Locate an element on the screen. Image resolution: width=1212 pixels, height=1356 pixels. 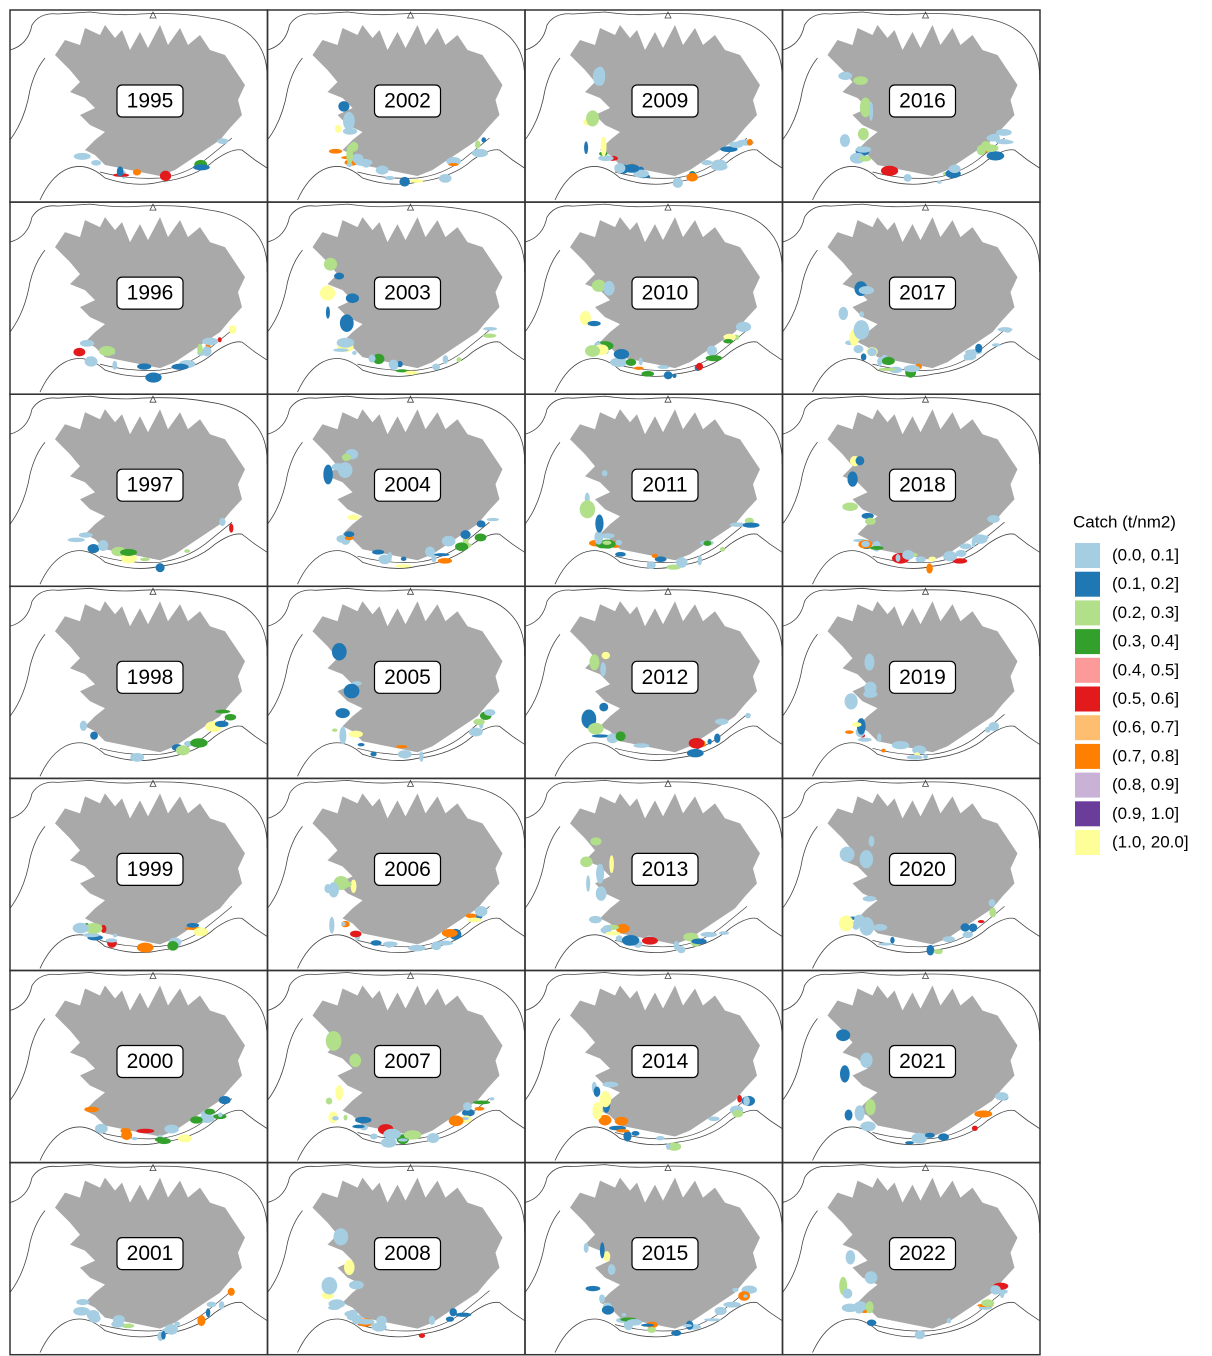
map-panel: 2010 is located at coordinates (654, 298).